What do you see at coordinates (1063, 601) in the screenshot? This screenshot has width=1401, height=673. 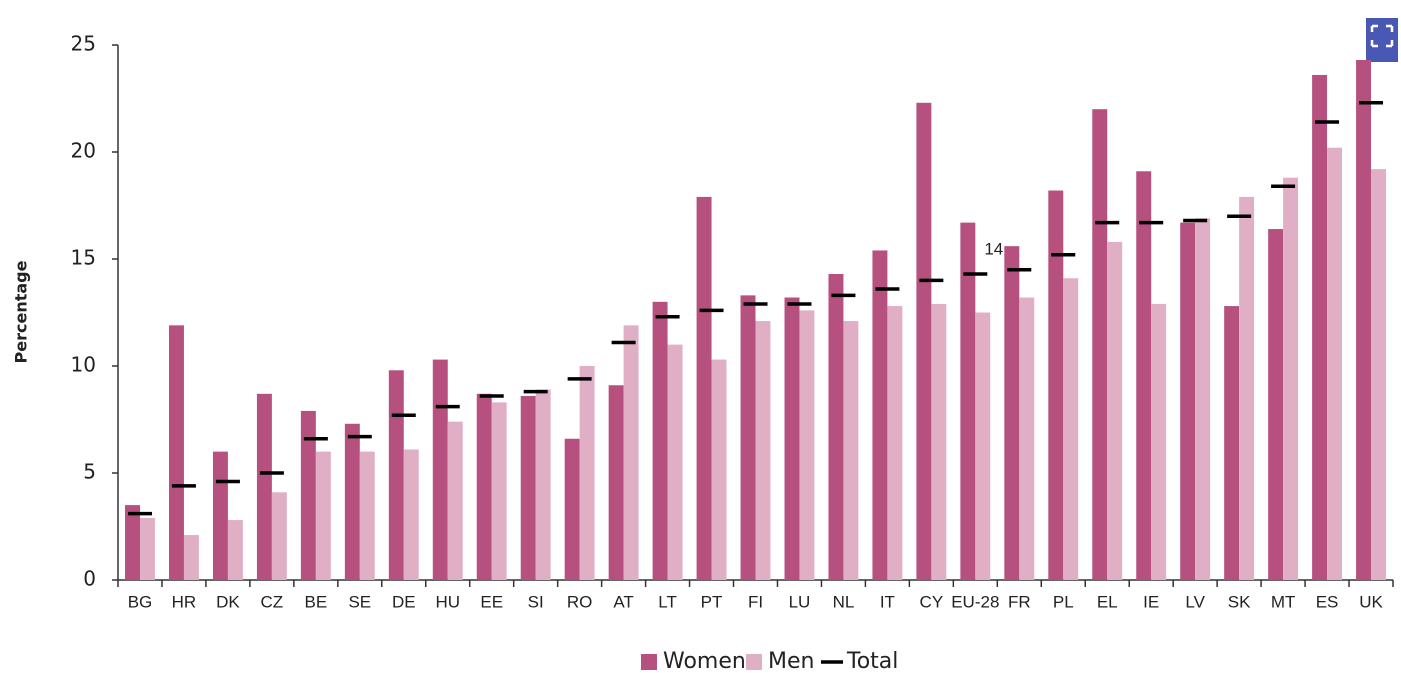 I see `x-tick-label: PL` at bounding box center [1063, 601].